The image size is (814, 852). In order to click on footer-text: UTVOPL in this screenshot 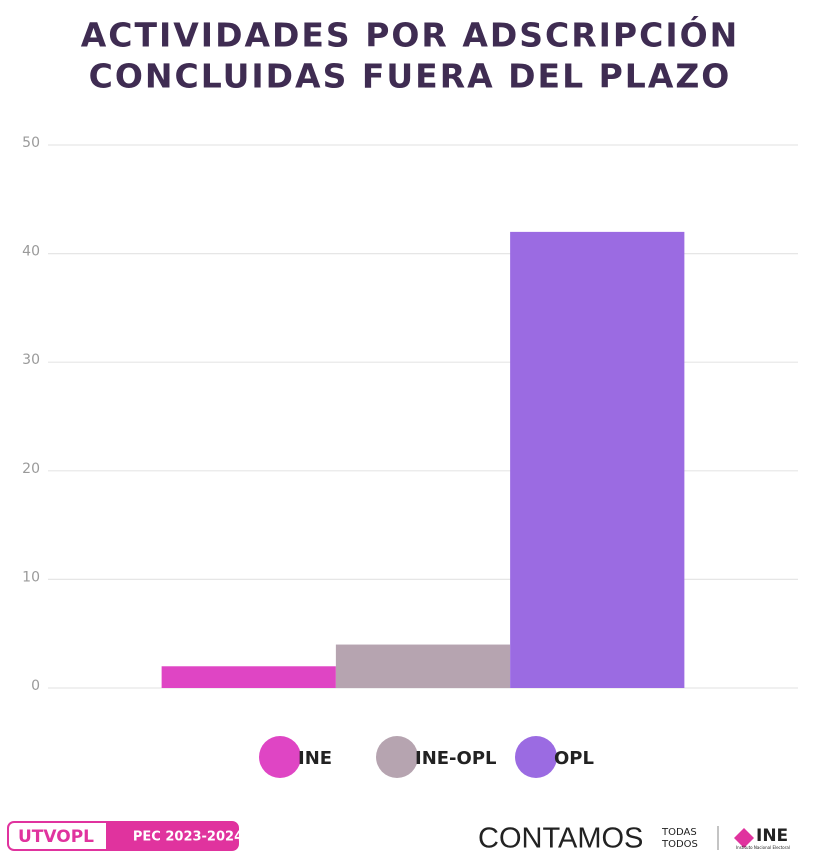, I will do `click(56, 837)`.